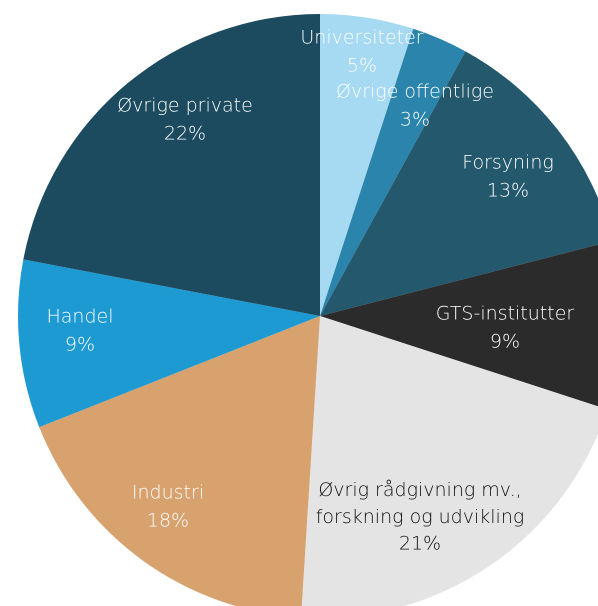 This screenshot has width=598, height=606. Describe the element at coordinates (168, 521) in the screenshot. I see `value-label: 18%` at that location.